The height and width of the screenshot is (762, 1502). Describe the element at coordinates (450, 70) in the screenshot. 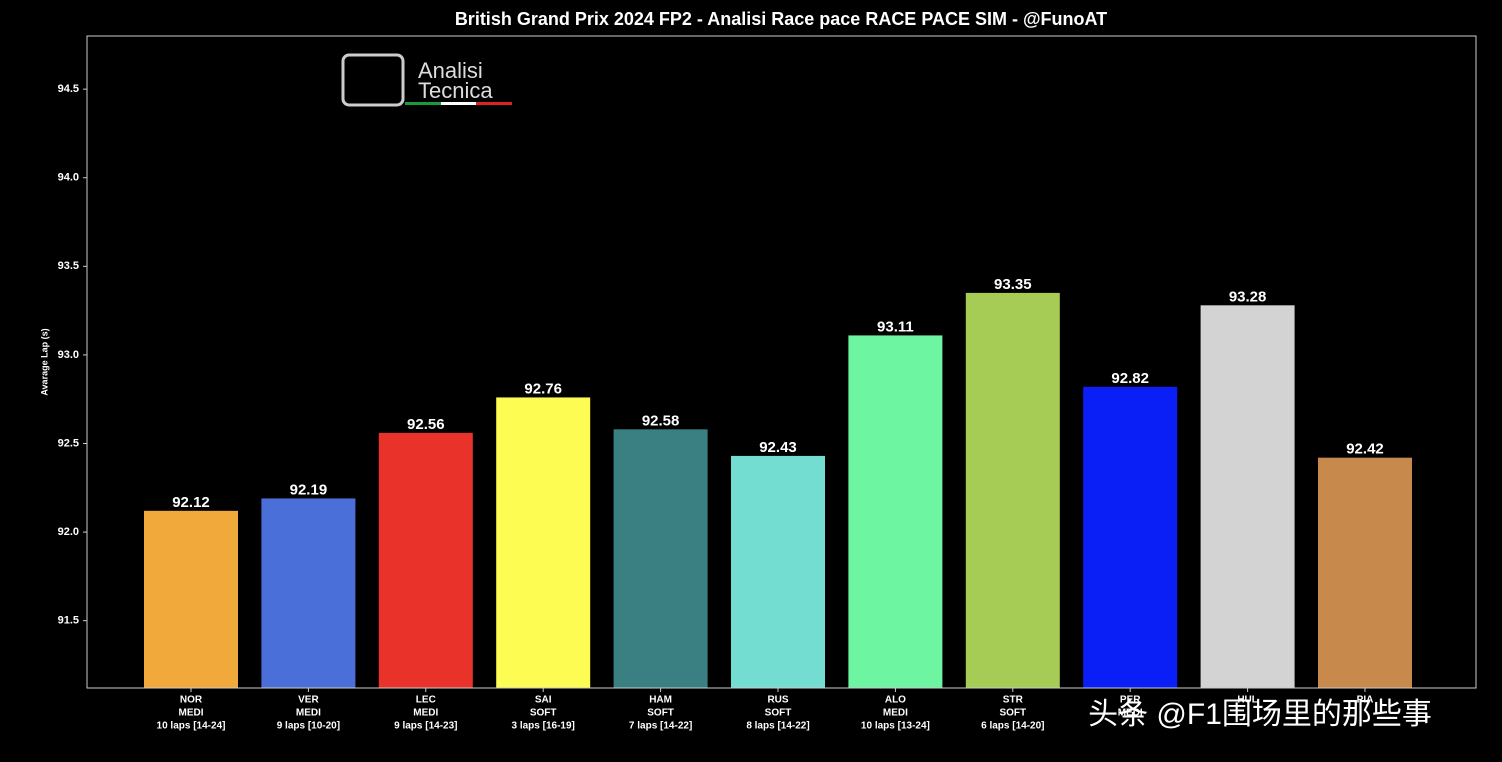

I see `logo-text: Analisi` at that location.